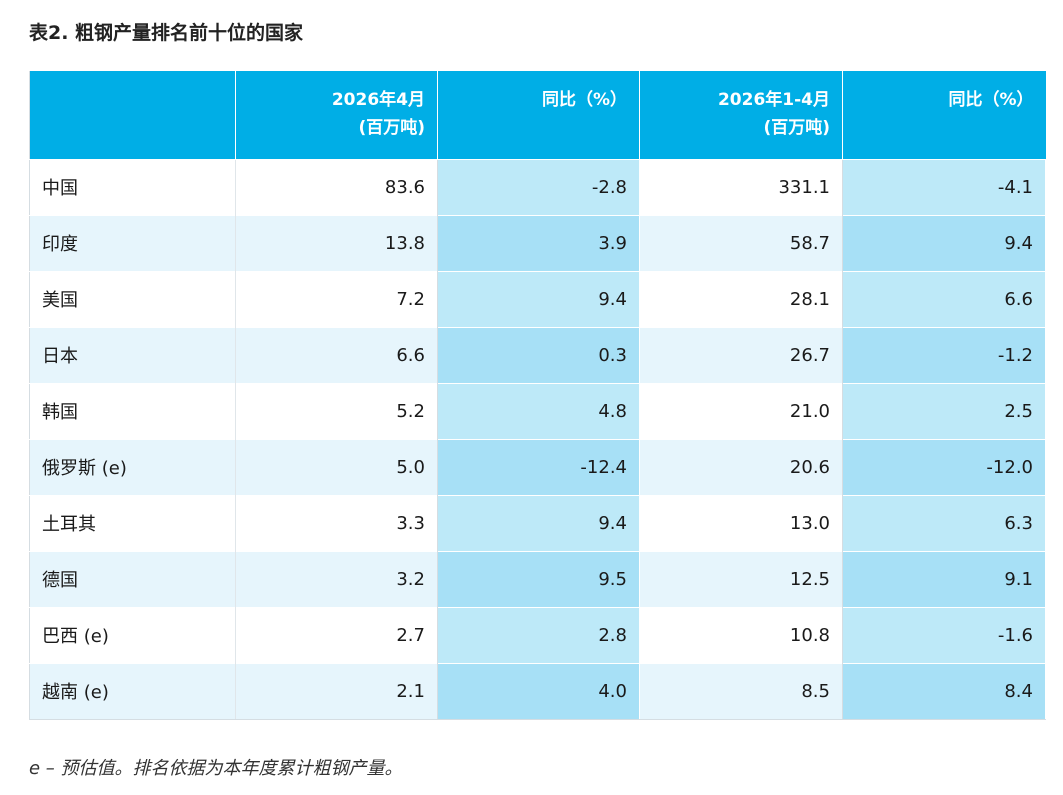  What do you see at coordinates (944, 298) in the screenshot?
I see `ytd-yoy-cell: 6.6` at bounding box center [944, 298].